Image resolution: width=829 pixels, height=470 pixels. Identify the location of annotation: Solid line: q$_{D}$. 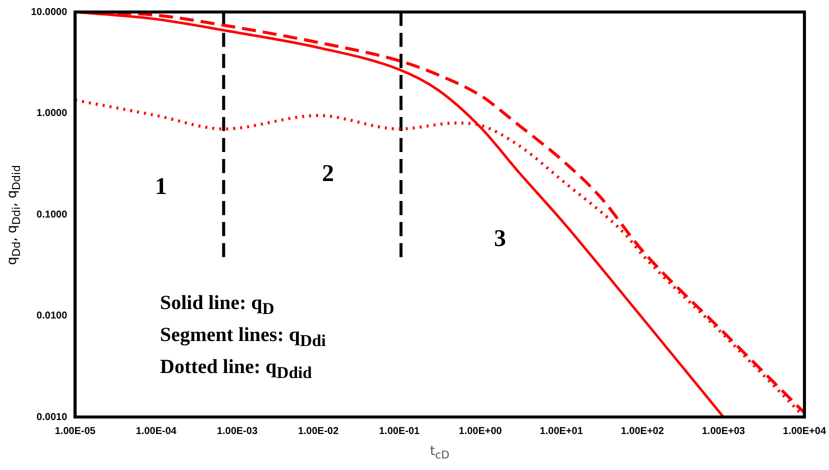
(218, 305).